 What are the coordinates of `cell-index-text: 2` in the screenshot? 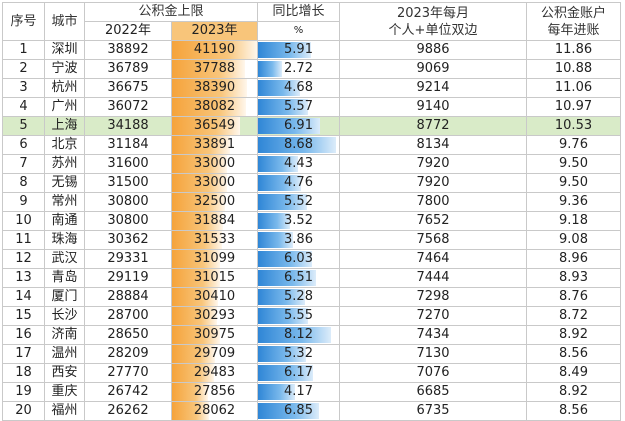 It's located at (23, 68).